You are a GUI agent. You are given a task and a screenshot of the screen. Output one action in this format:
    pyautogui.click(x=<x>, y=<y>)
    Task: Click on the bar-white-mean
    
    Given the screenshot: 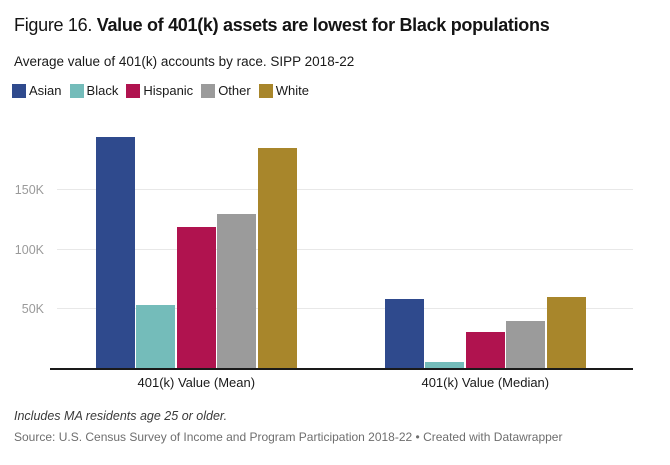 What is the action you would take?
    pyautogui.click(x=277, y=257)
    